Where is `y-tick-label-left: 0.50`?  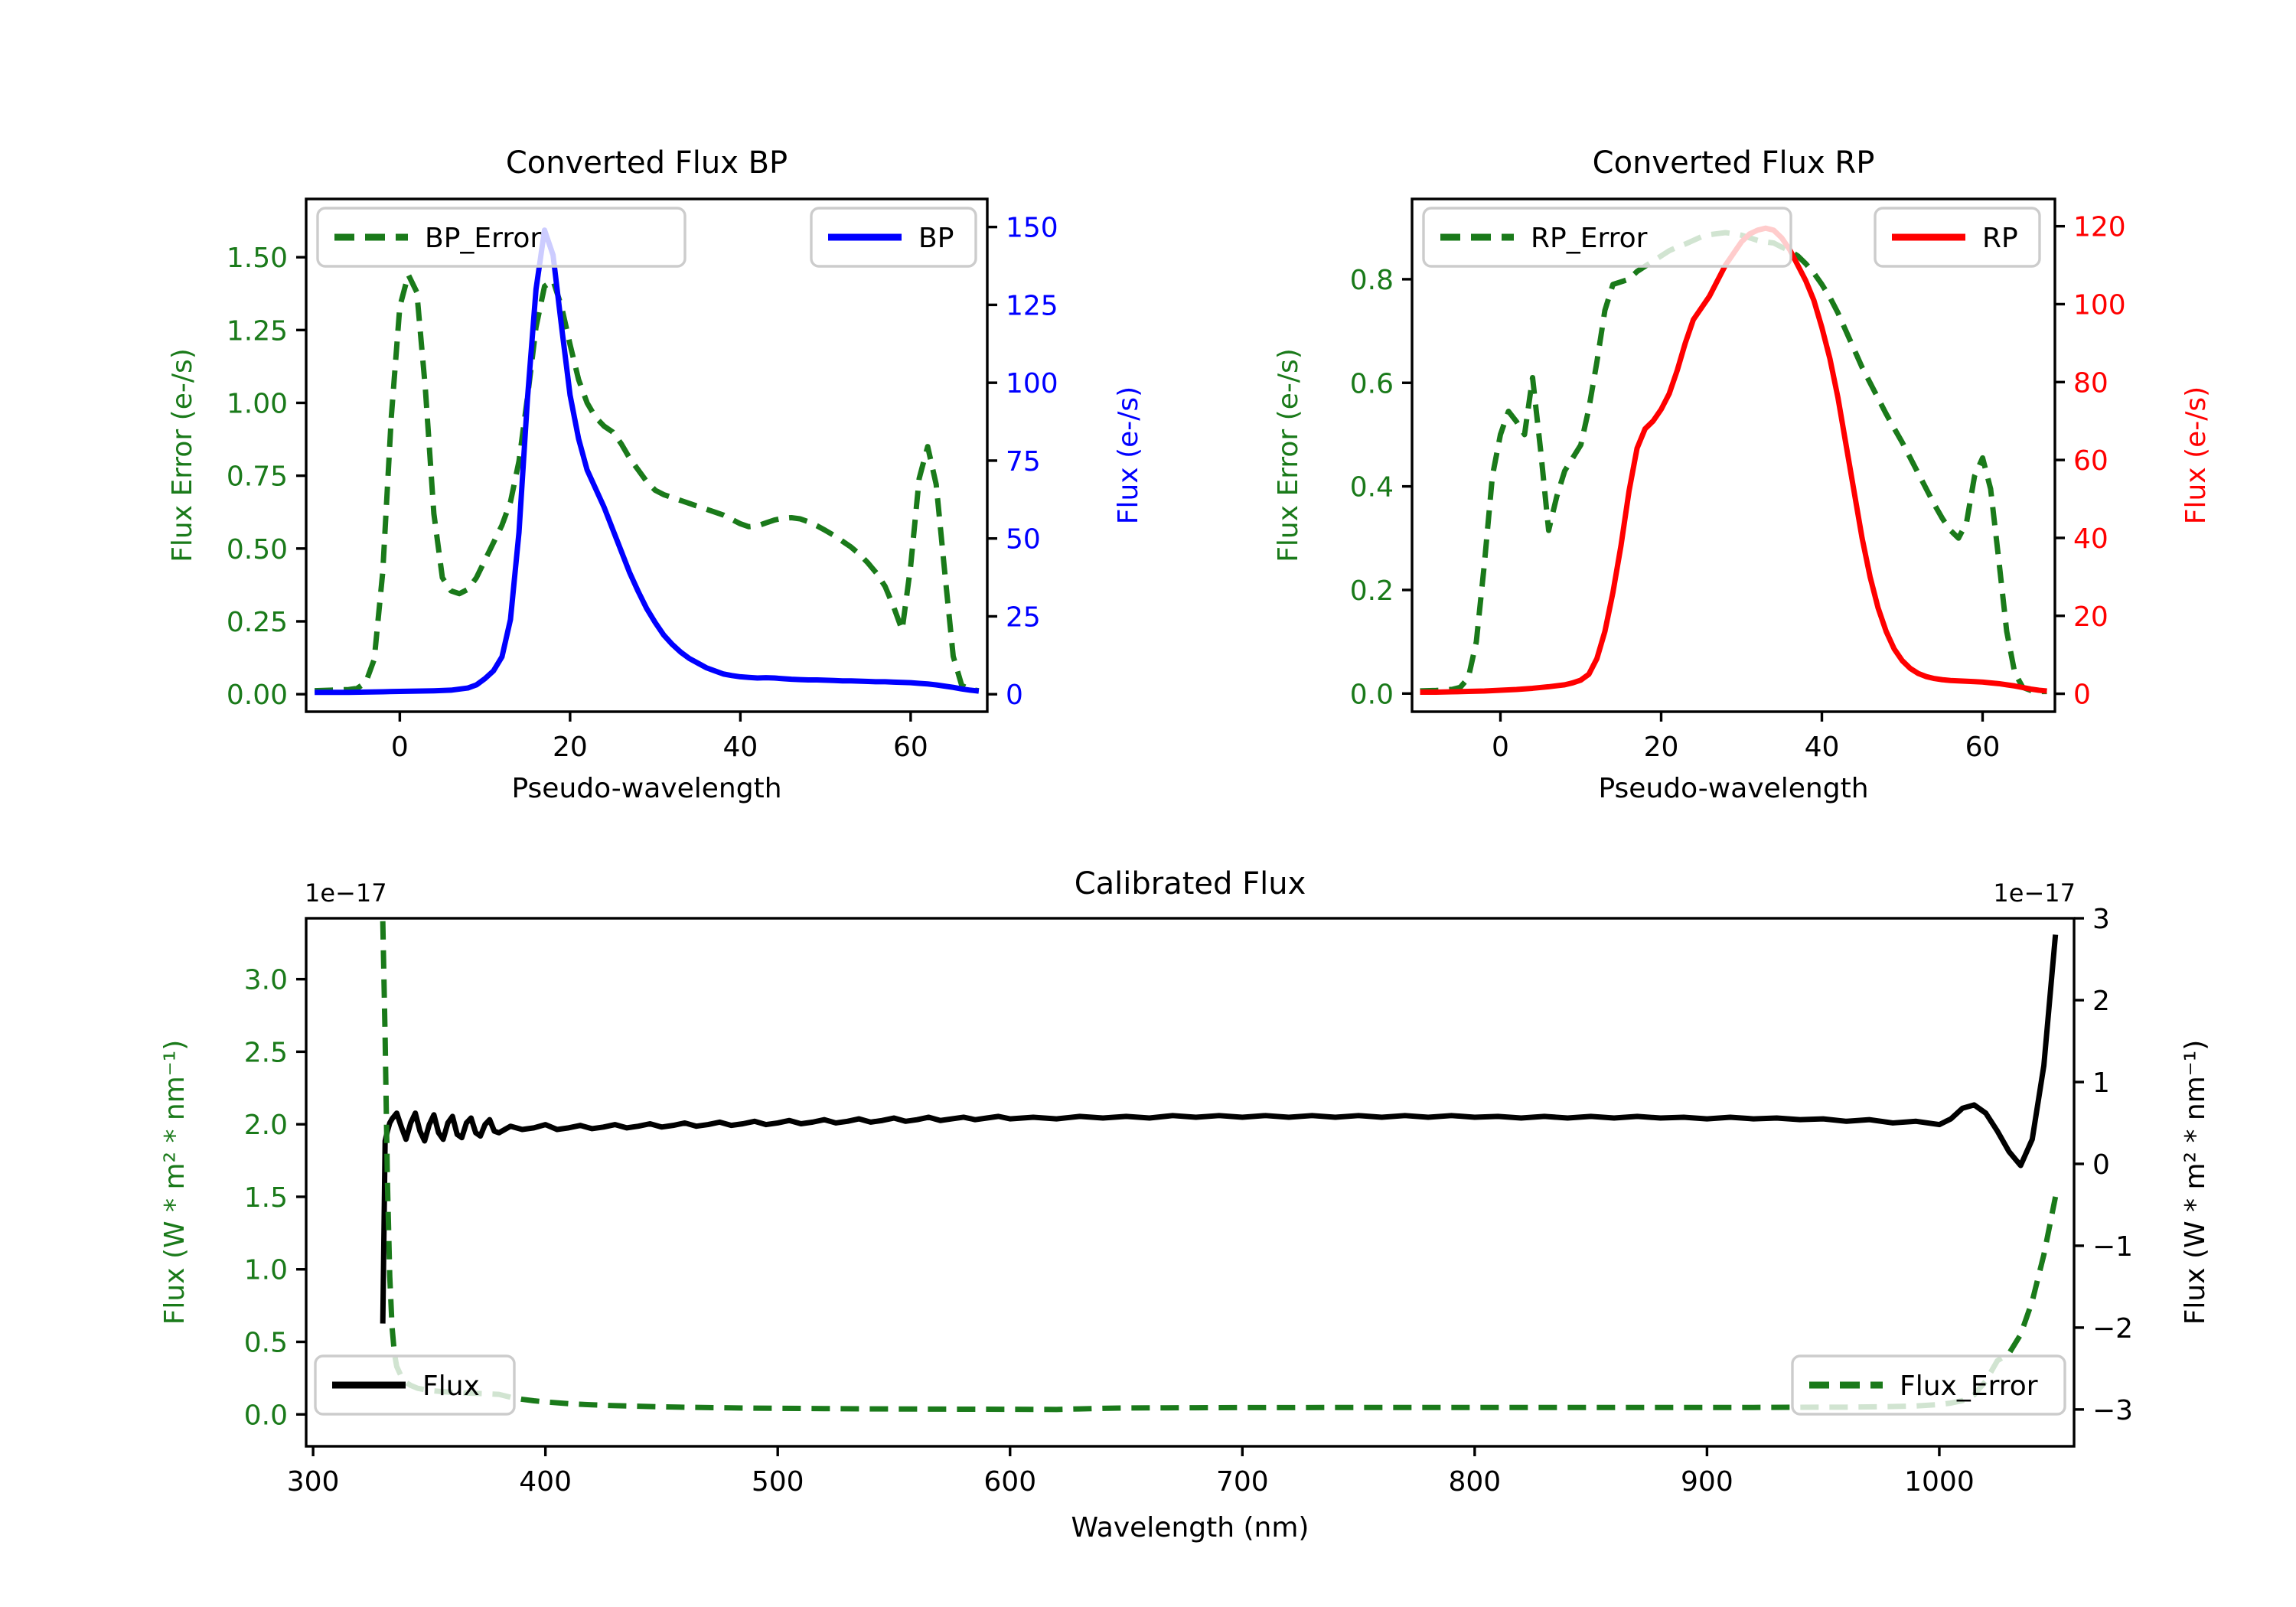
y-tick-label-left: 0.50 is located at coordinates (257, 550).